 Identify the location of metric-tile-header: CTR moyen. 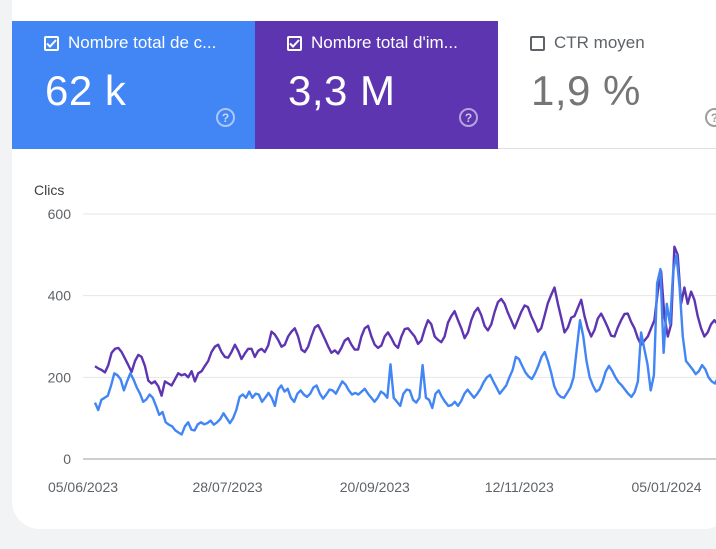
(587, 43).